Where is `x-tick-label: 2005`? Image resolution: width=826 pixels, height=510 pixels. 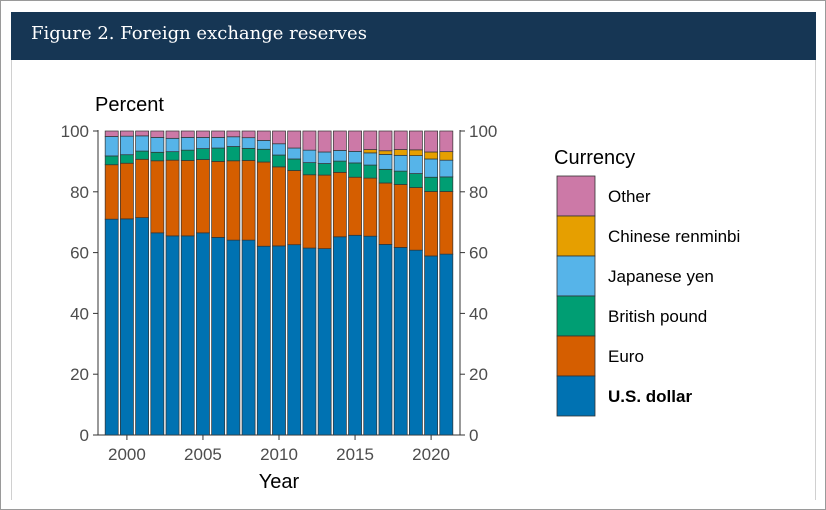
x-tick-label: 2005 is located at coordinates (203, 454).